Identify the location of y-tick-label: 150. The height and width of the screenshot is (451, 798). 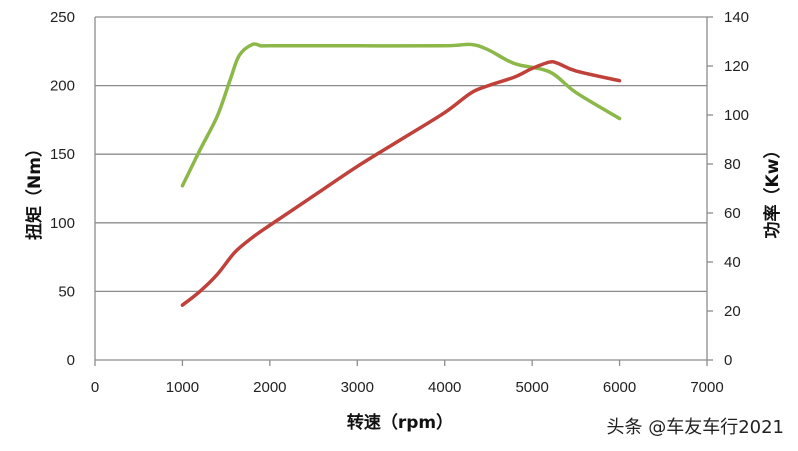
(62, 154).